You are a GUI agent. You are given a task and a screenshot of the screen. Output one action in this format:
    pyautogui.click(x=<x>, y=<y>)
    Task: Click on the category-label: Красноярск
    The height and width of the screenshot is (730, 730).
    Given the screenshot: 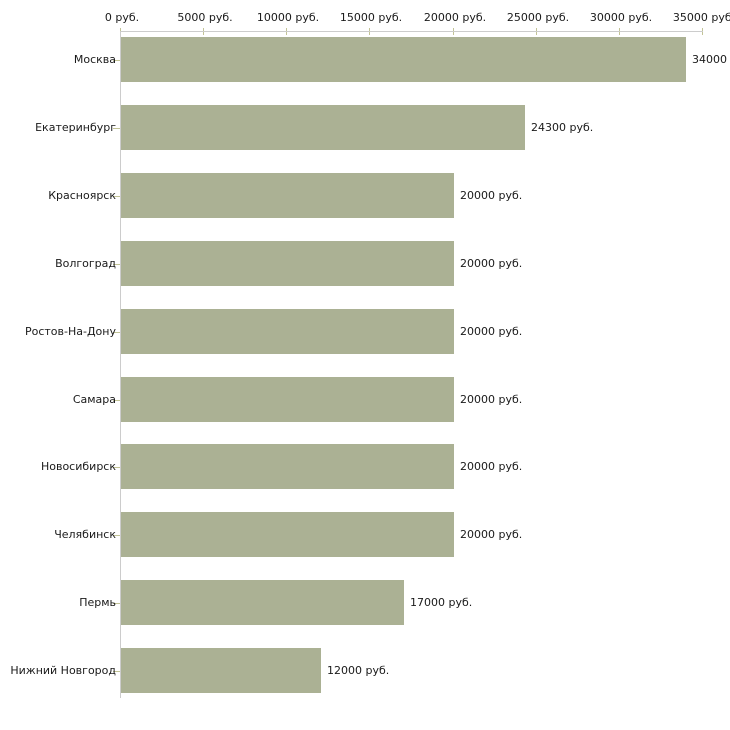 What is the action you would take?
    pyautogui.click(x=82, y=195)
    